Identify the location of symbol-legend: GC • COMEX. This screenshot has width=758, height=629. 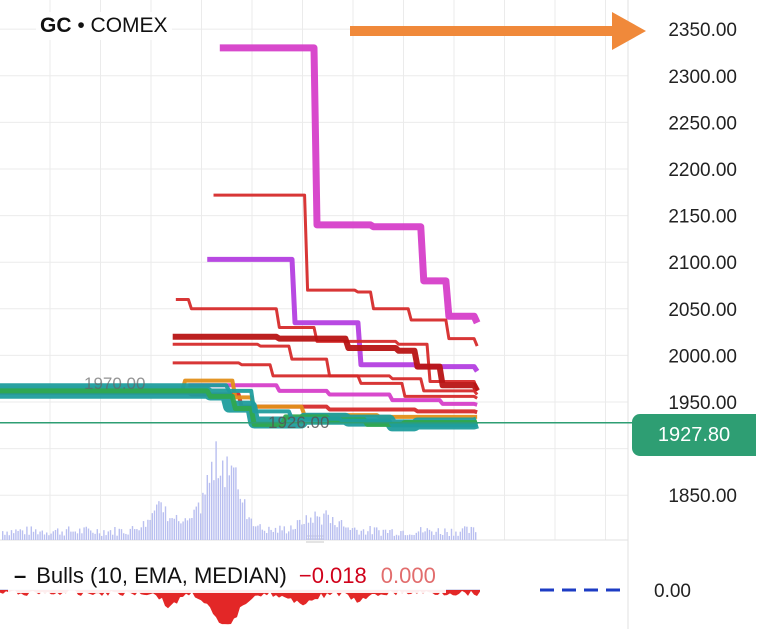
(104, 26).